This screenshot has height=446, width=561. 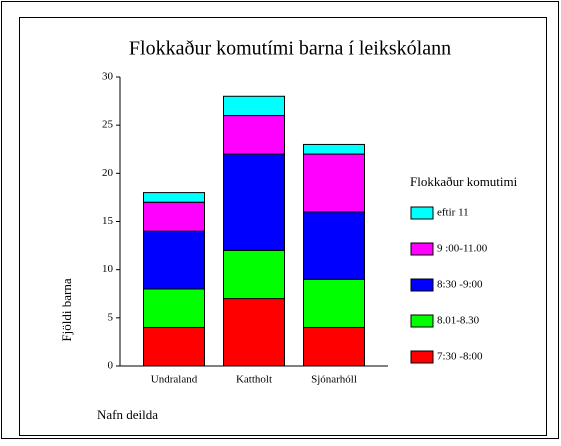 I want to click on y-tick-label: 30, so click(x=108, y=77).